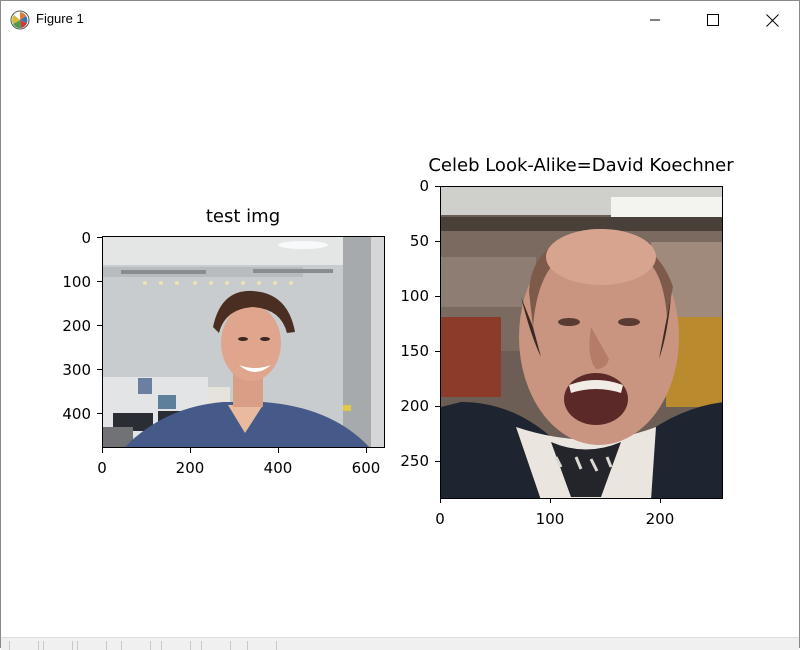 The image size is (800, 650). What do you see at coordinates (102, 468) in the screenshot?
I see `left-x-tick-label: 0` at bounding box center [102, 468].